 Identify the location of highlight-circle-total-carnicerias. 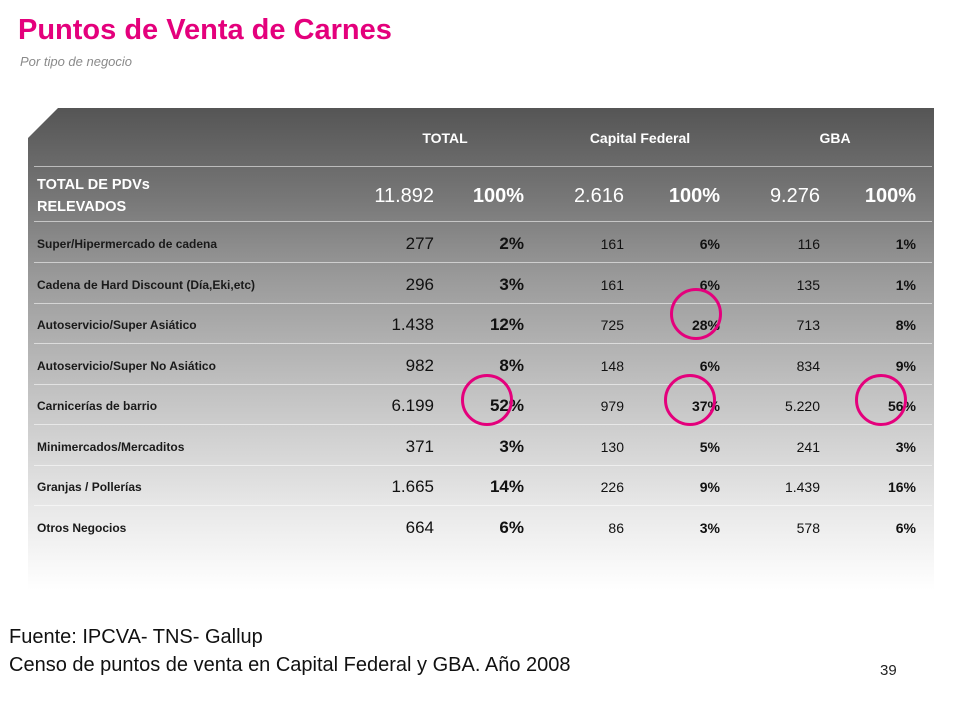
(487, 400).